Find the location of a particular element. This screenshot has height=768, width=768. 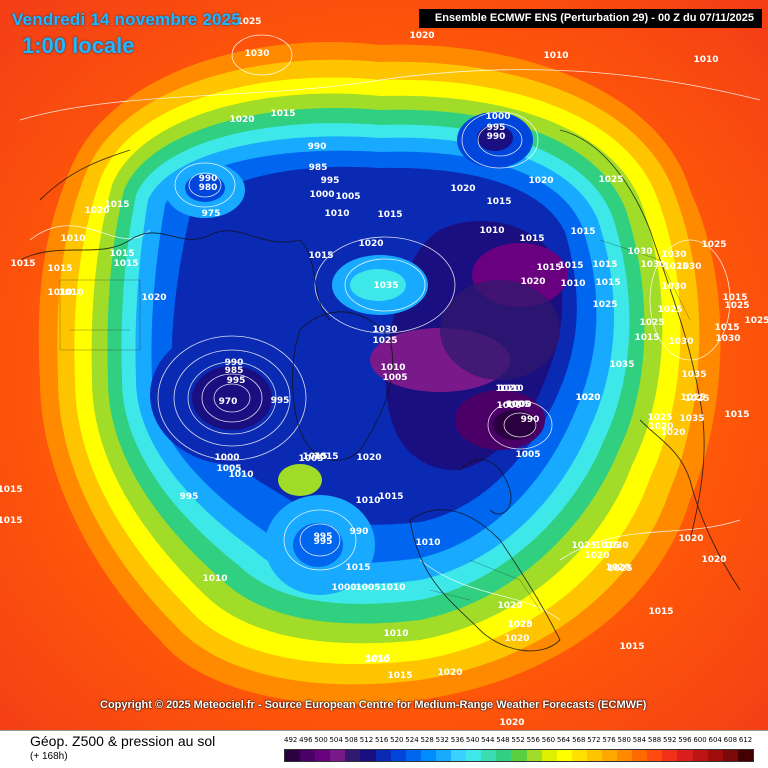

cold-cores is located at coordinates (469, 346).